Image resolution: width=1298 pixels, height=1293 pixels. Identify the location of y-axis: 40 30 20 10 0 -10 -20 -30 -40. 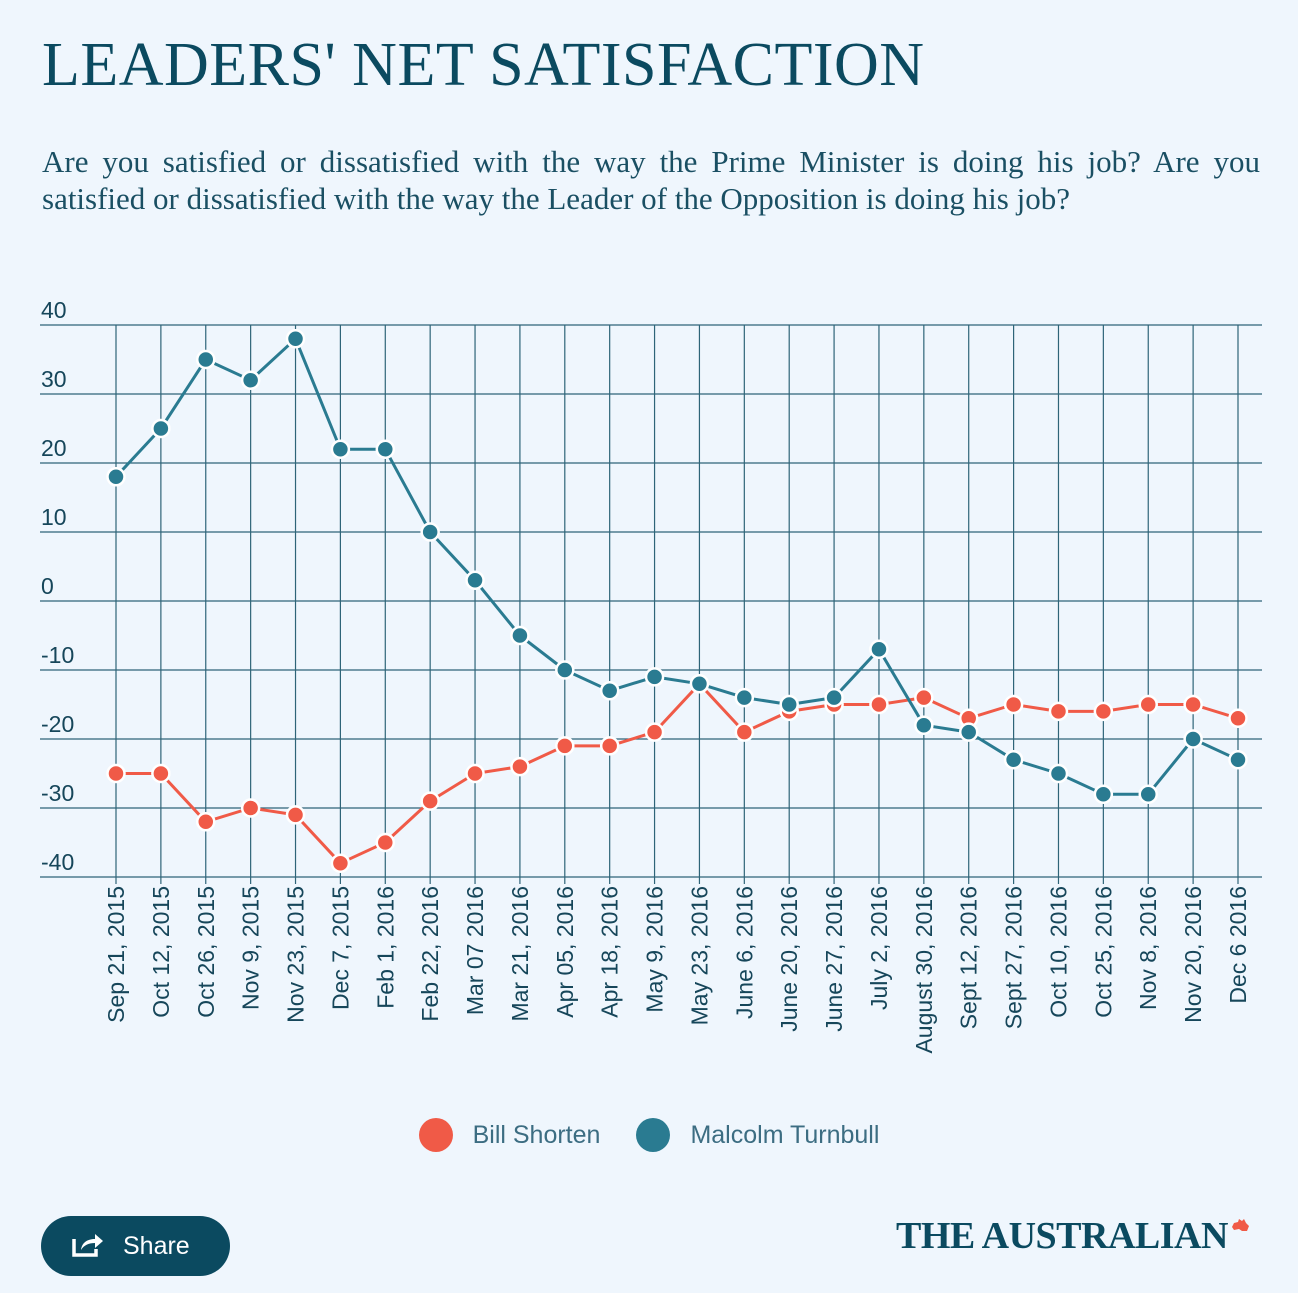
(57, 586).